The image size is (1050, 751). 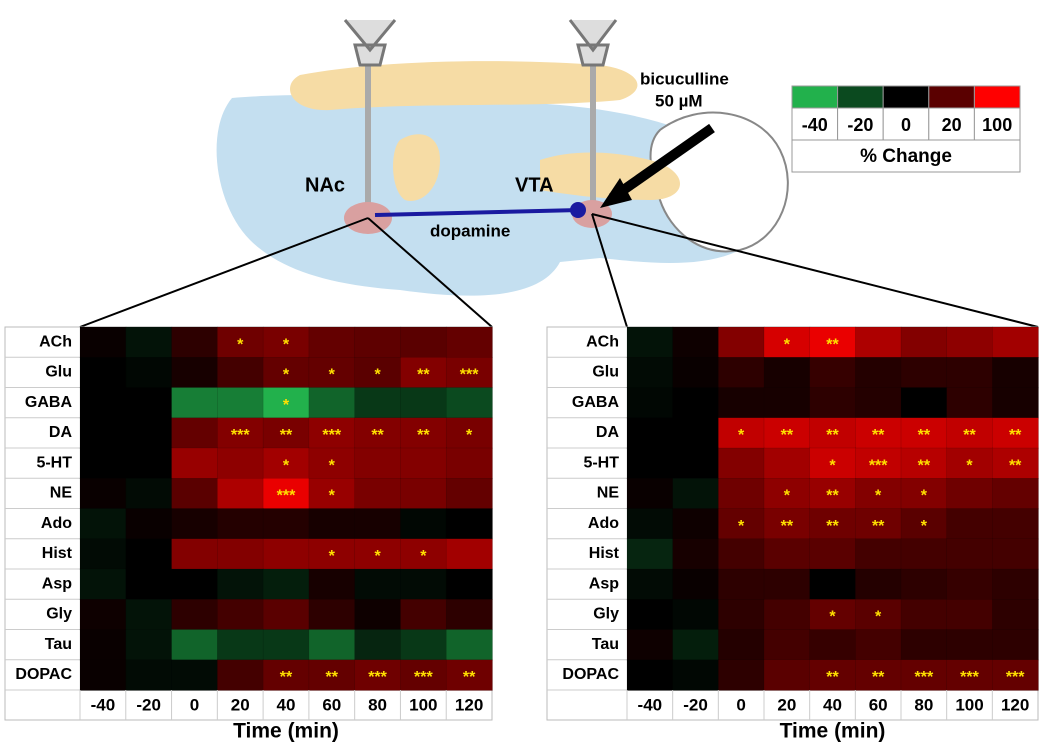 I want to click on x-tick-label: 0, so click(x=740, y=704).